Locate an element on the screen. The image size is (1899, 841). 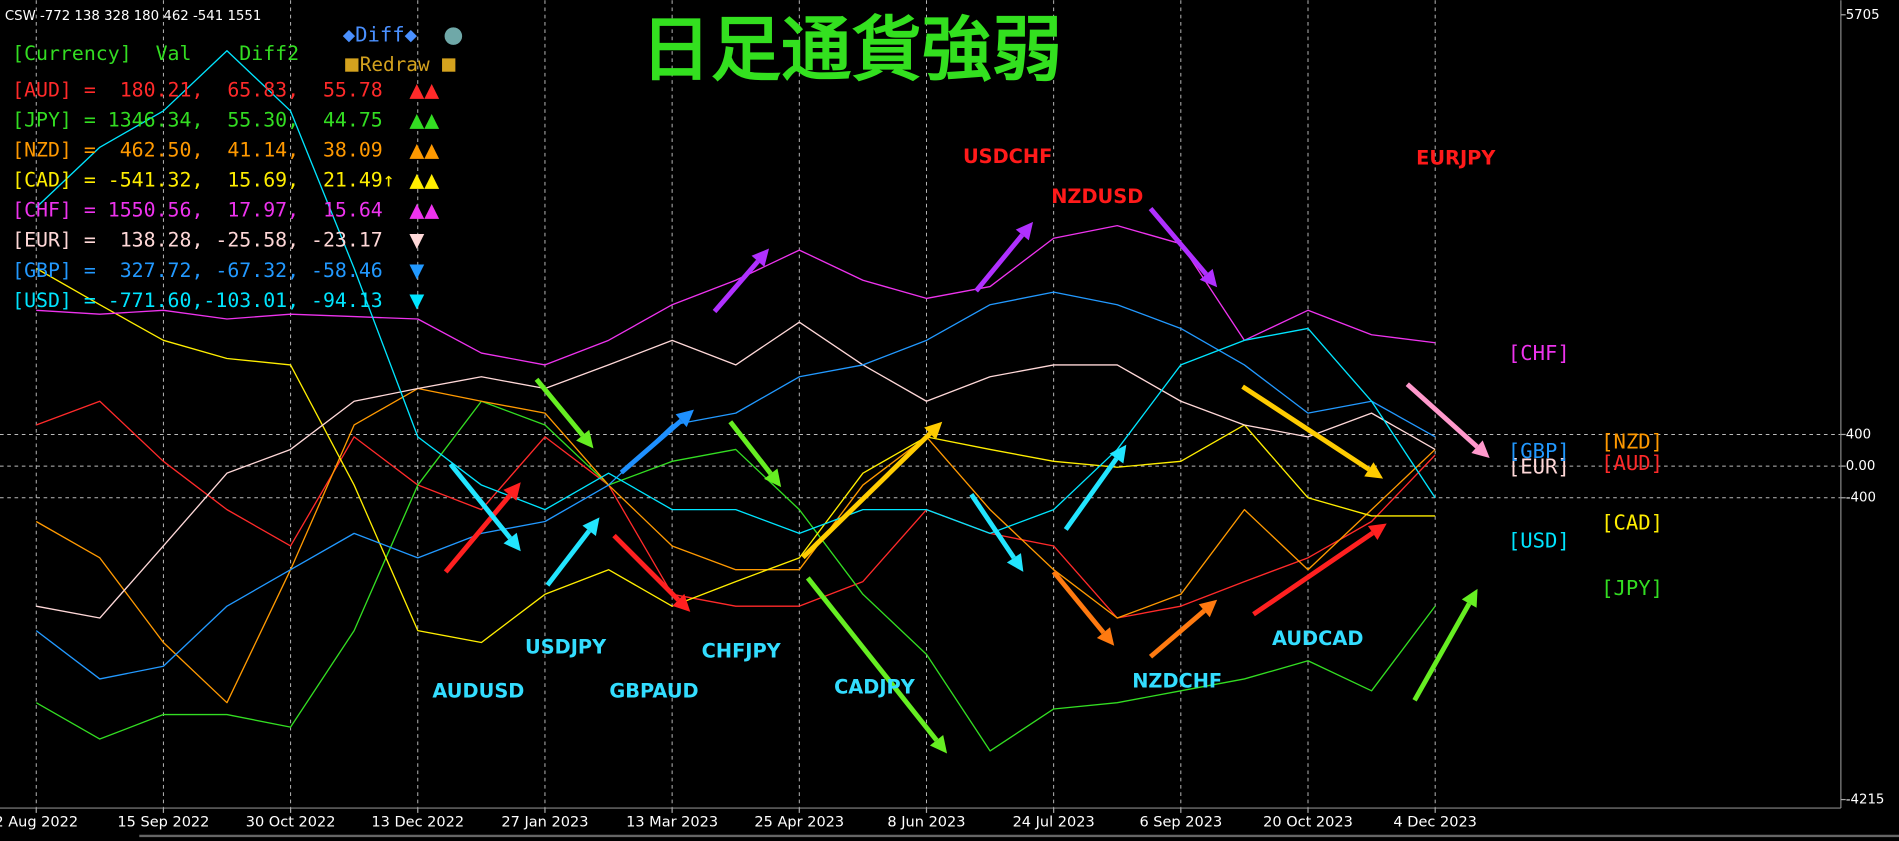
x-tick-label: 24 Jul 2023 is located at coordinates (1054, 823).